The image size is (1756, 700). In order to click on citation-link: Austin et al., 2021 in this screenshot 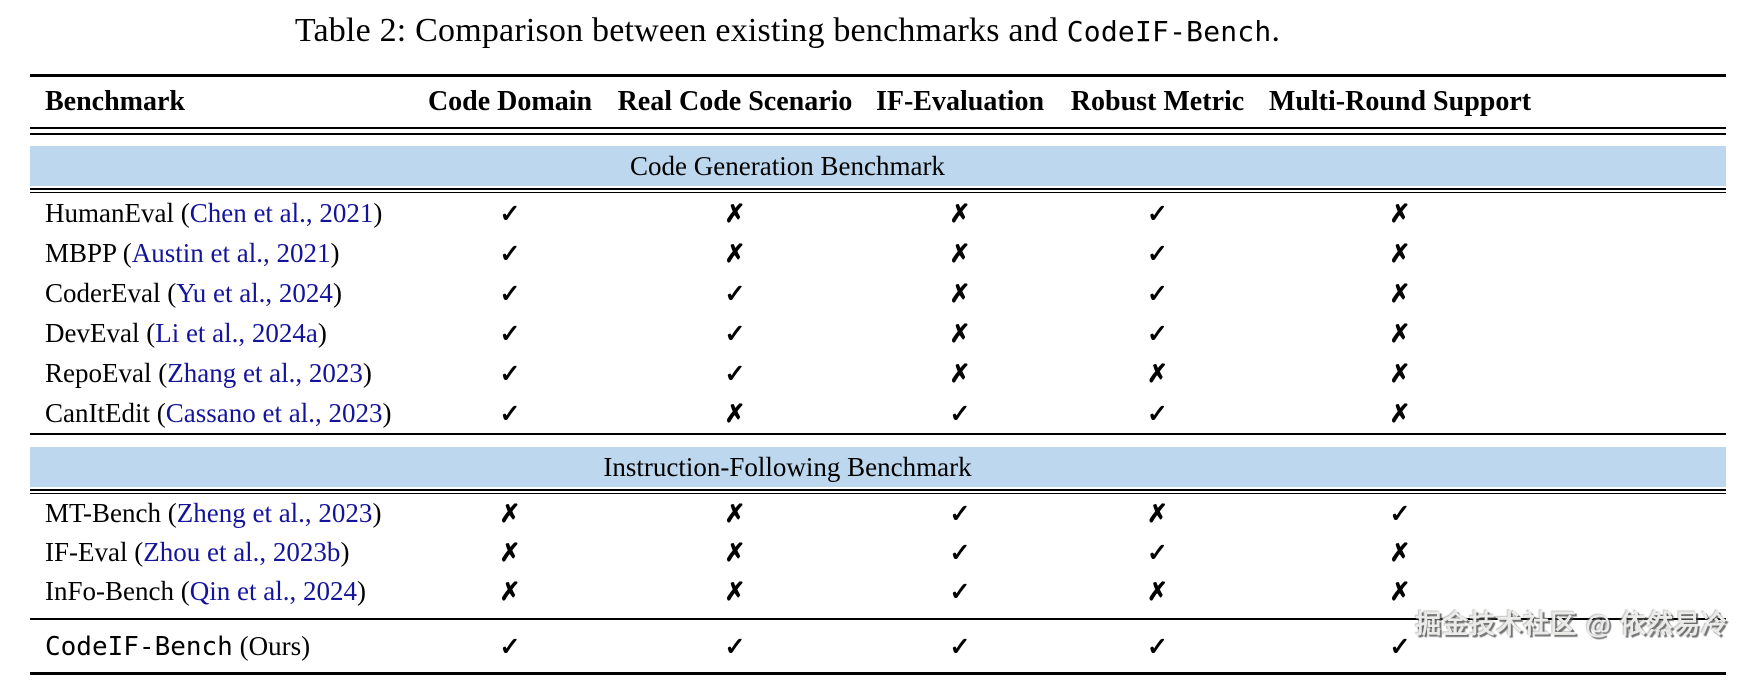, I will do `click(231, 252)`.